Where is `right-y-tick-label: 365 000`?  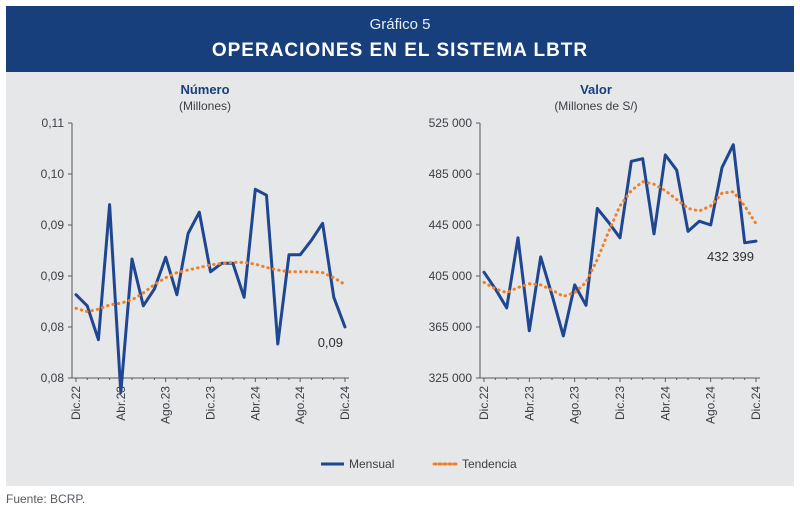
right-y-tick-label: 365 000 is located at coordinates (451, 327).